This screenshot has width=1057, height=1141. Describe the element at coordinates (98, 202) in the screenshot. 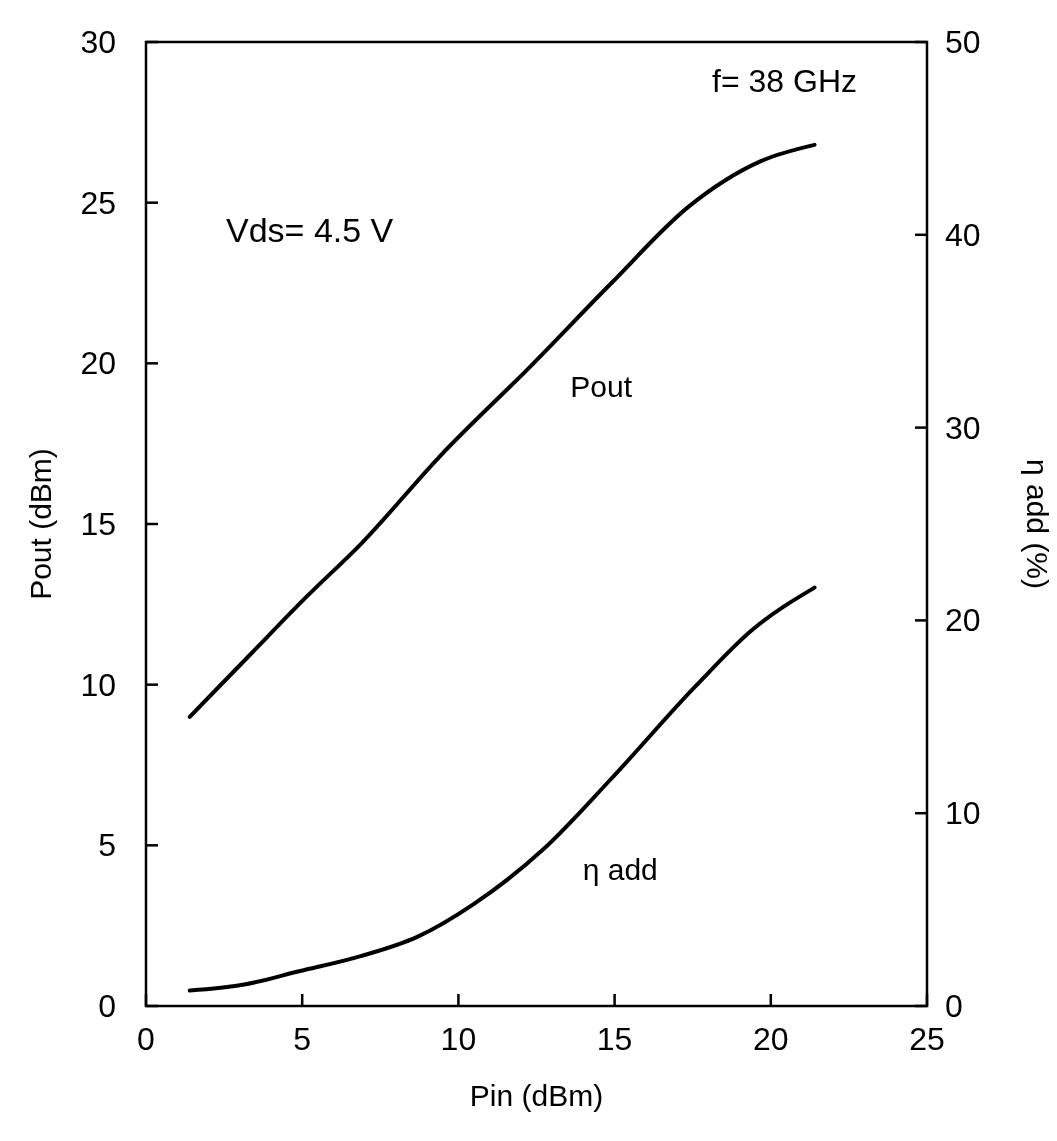

I see `y-tick-label: 25` at that location.